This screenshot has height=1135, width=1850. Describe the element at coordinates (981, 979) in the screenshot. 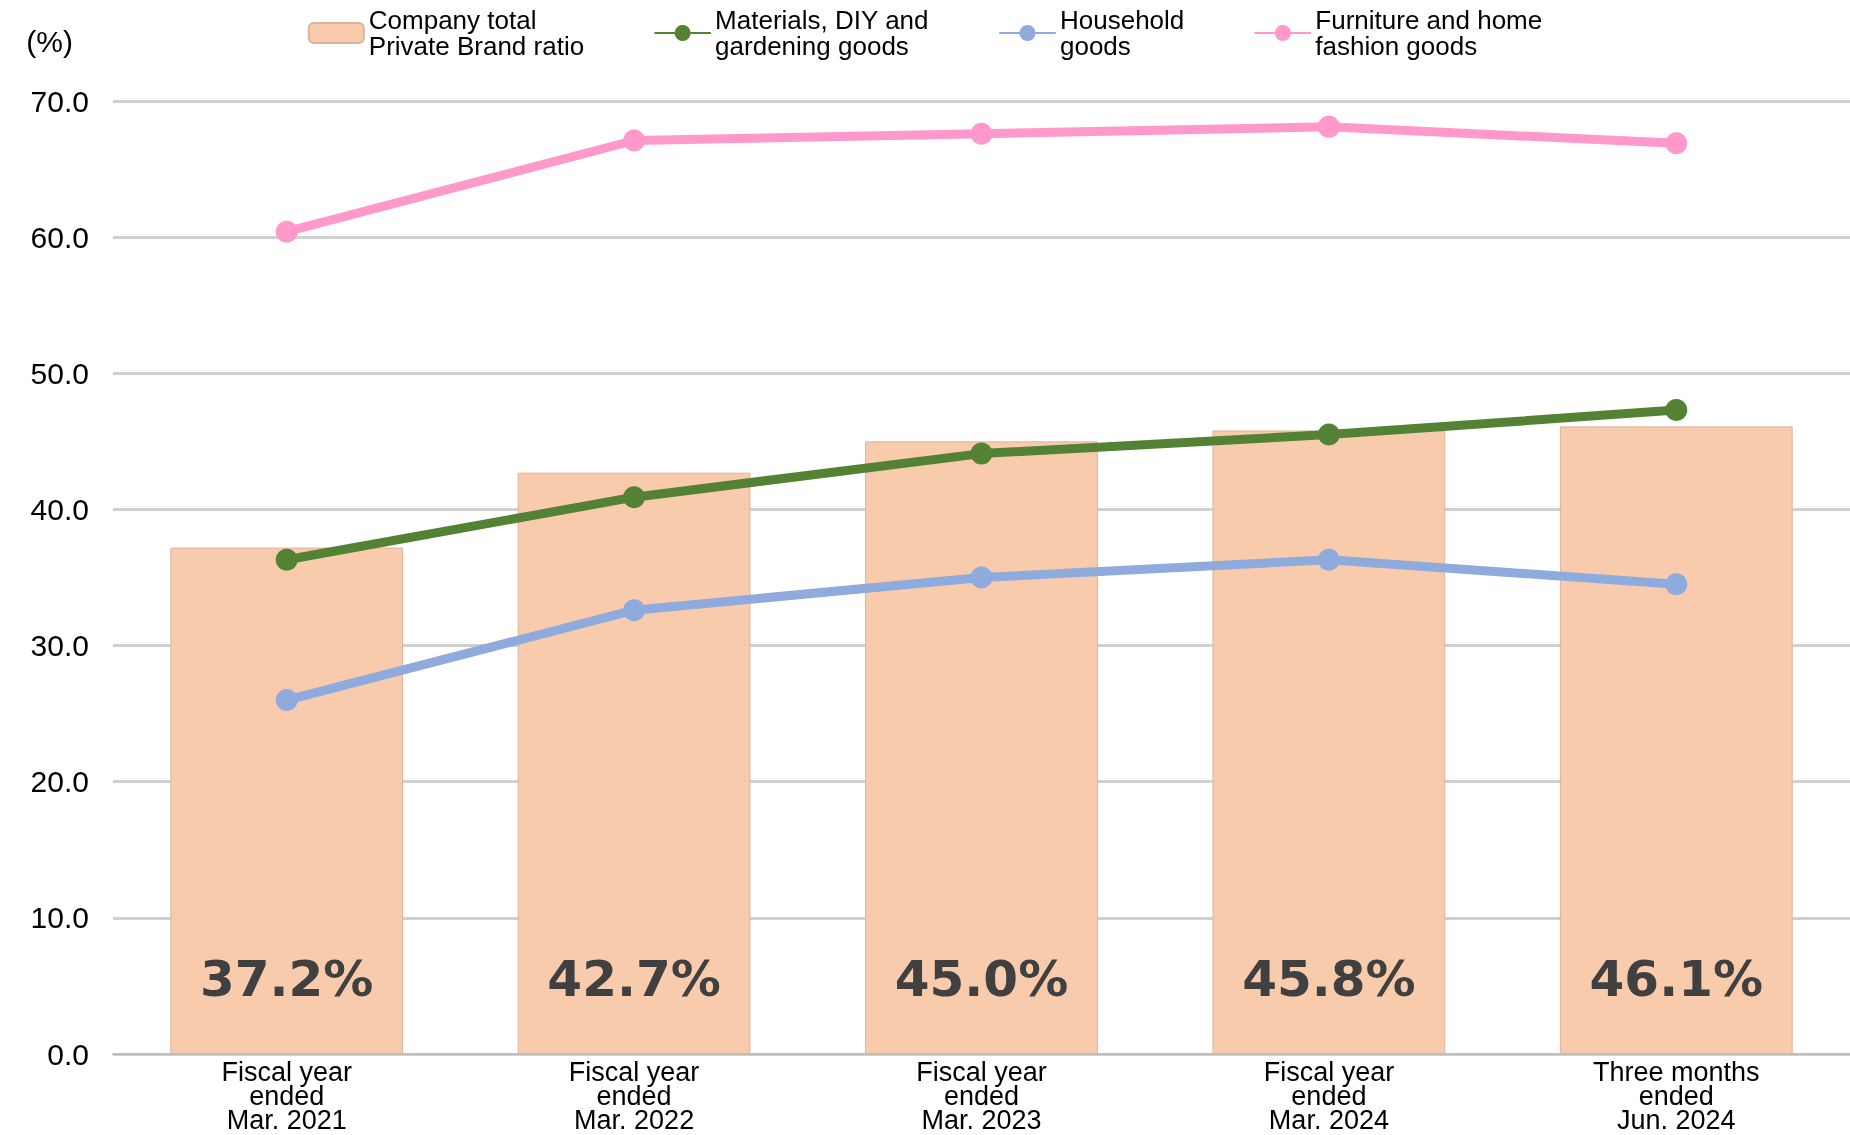

I see `data-label: 45.0%` at that location.